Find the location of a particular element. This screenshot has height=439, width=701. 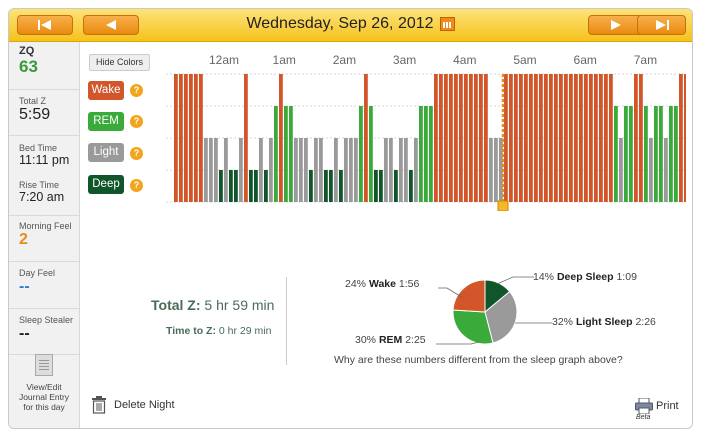

wake-help-icon: ? is located at coordinates (136, 90).